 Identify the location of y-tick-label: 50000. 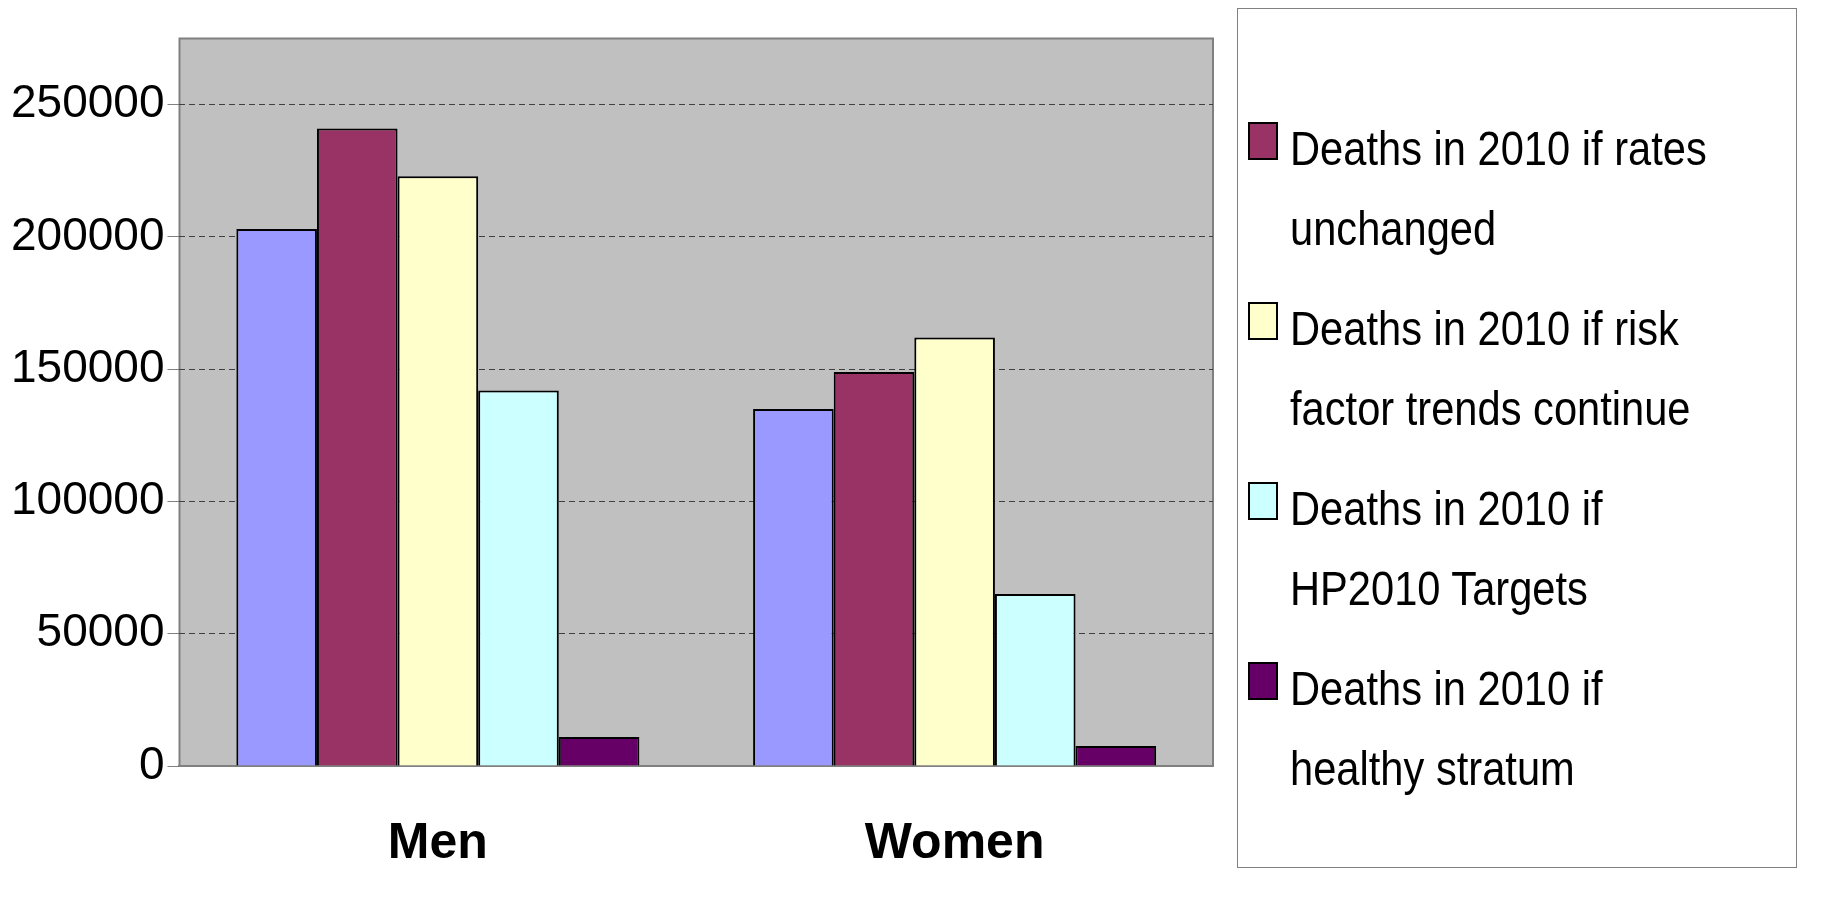
(100, 630).